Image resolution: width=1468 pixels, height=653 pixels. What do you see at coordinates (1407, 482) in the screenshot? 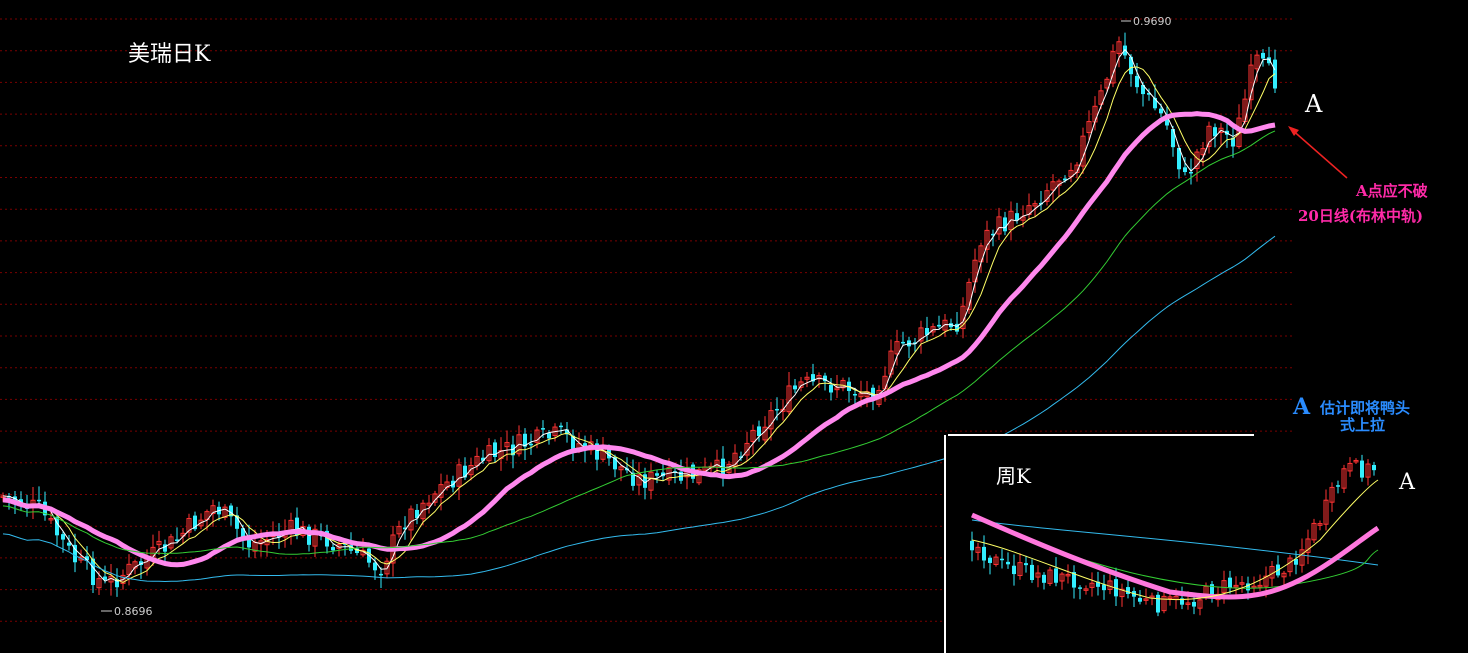
I see `weekly-point-a-label: A` at bounding box center [1407, 482].